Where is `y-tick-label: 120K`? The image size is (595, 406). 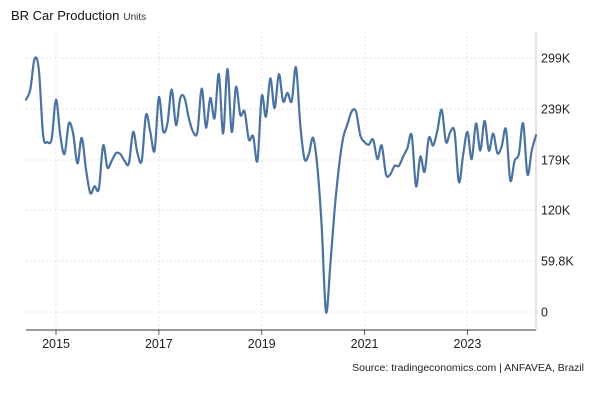
y-tick-label: 120K is located at coordinates (556, 211).